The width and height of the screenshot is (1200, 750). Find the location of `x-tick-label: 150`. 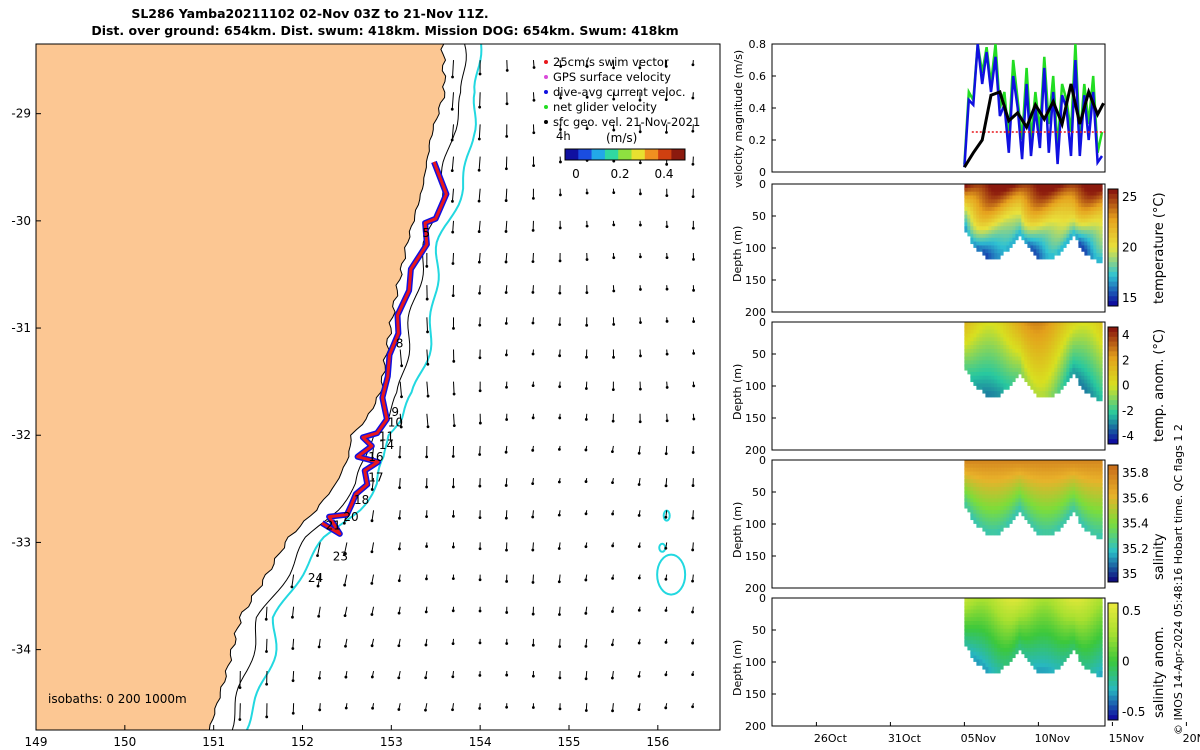

x-tick-label: 150 is located at coordinates (124, 742).